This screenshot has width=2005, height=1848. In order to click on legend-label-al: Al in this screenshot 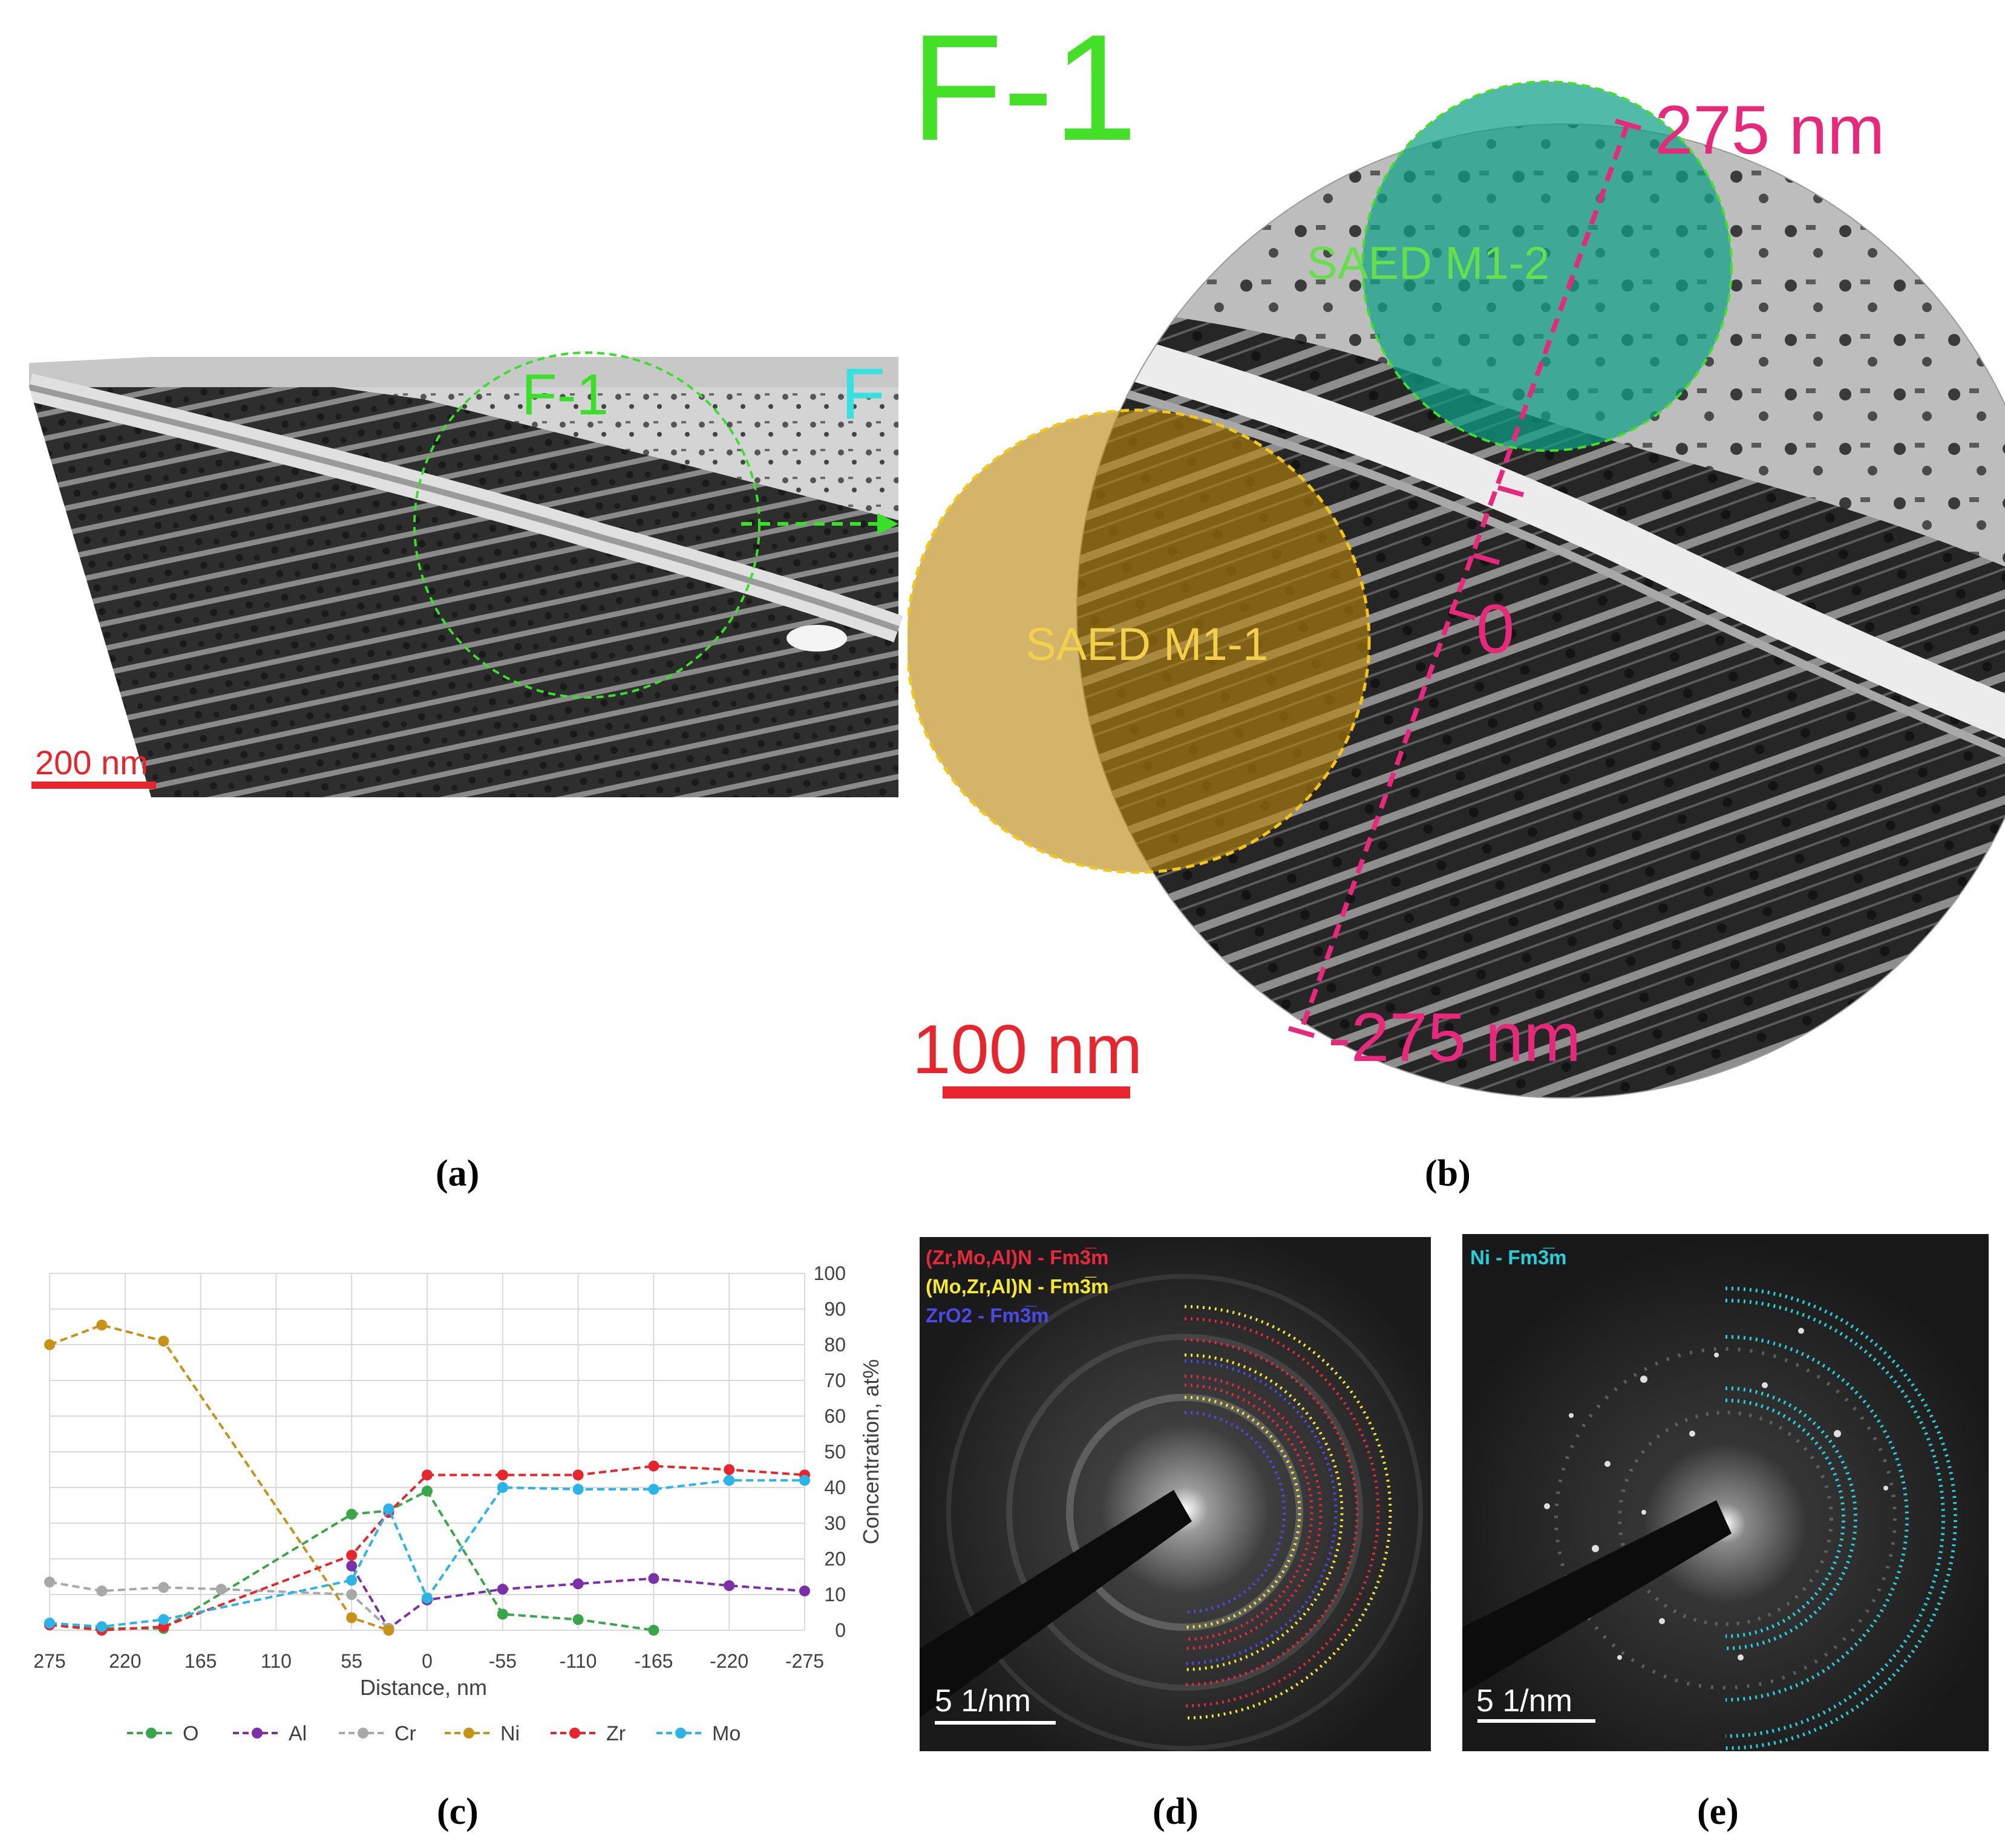, I will do `click(298, 1733)`.